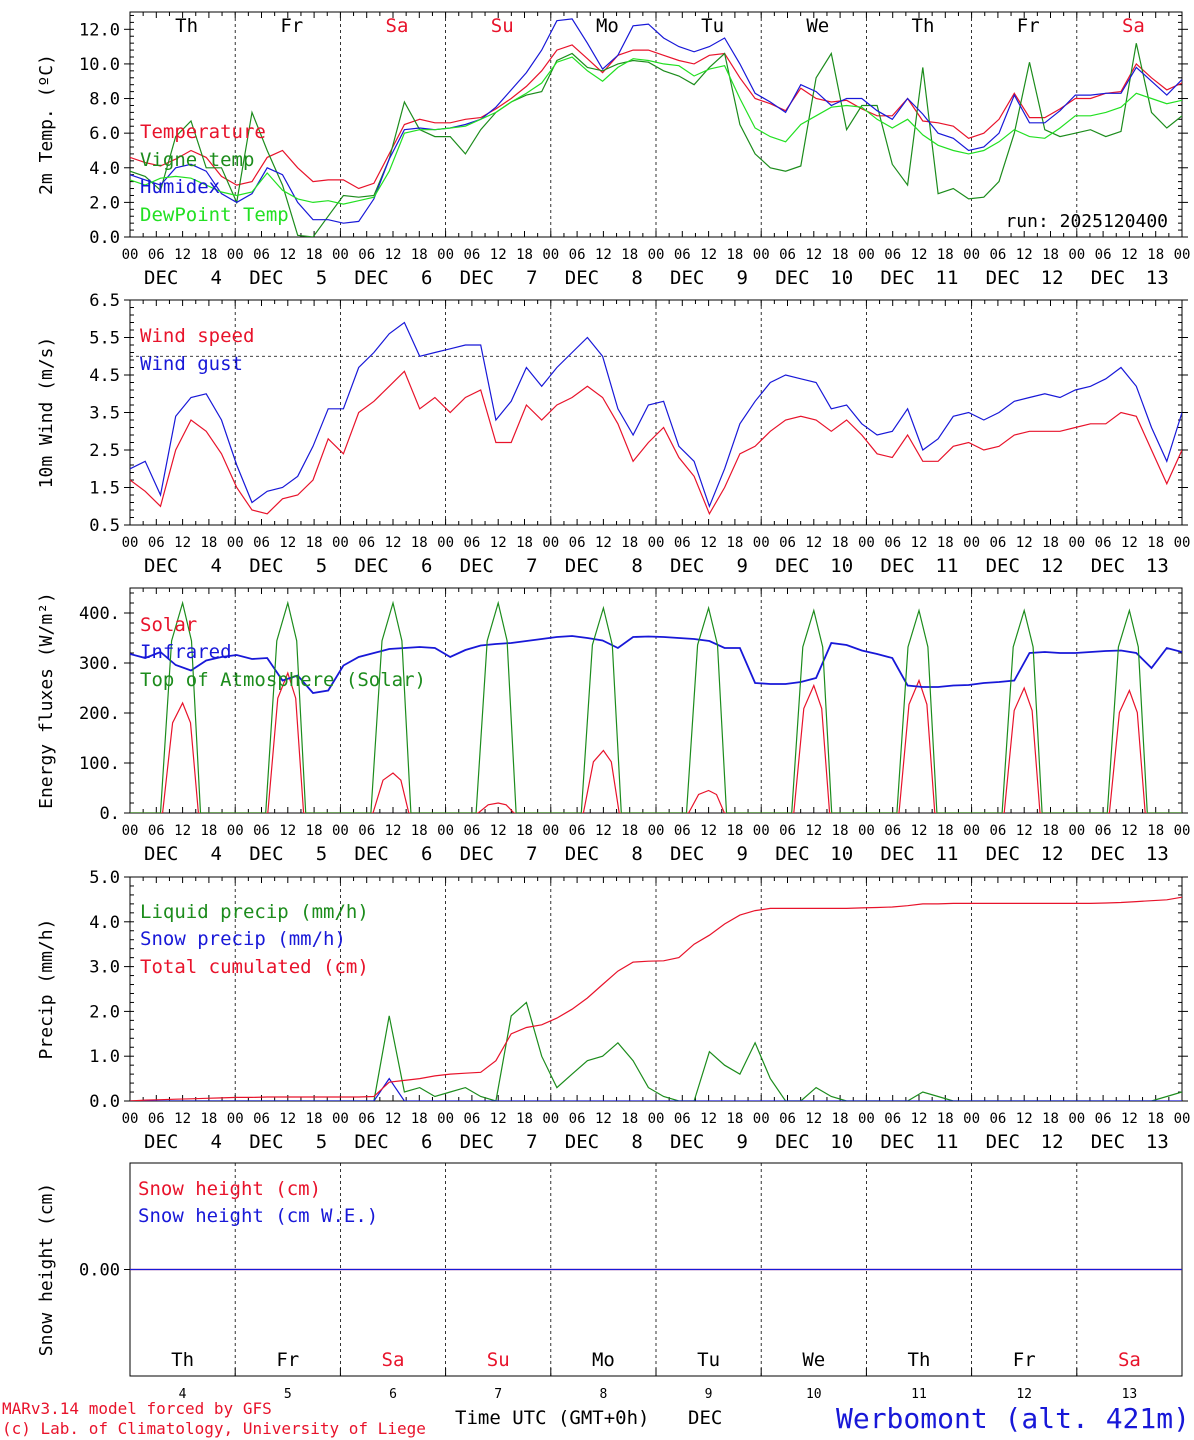  What do you see at coordinates (168, 625) in the screenshot?
I see `legend-item: Solar` at bounding box center [168, 625].